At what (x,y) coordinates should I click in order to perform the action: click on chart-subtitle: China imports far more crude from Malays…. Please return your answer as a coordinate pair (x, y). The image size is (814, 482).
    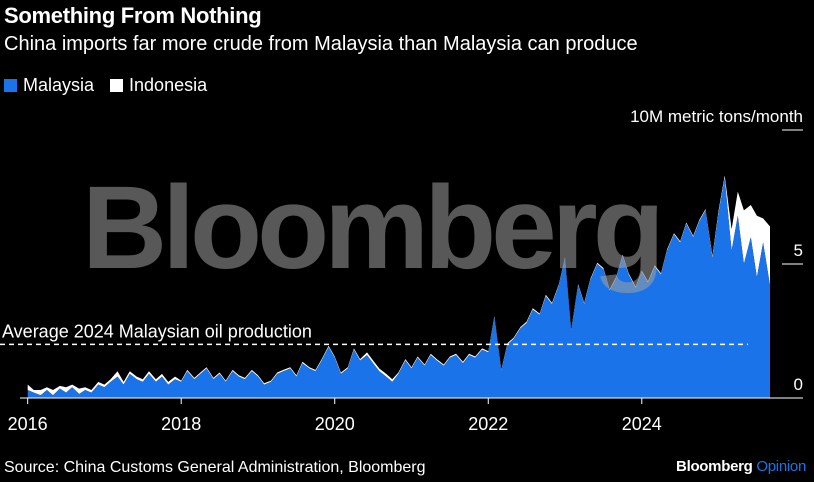
    Looking at the image, I should click on (321, 44).